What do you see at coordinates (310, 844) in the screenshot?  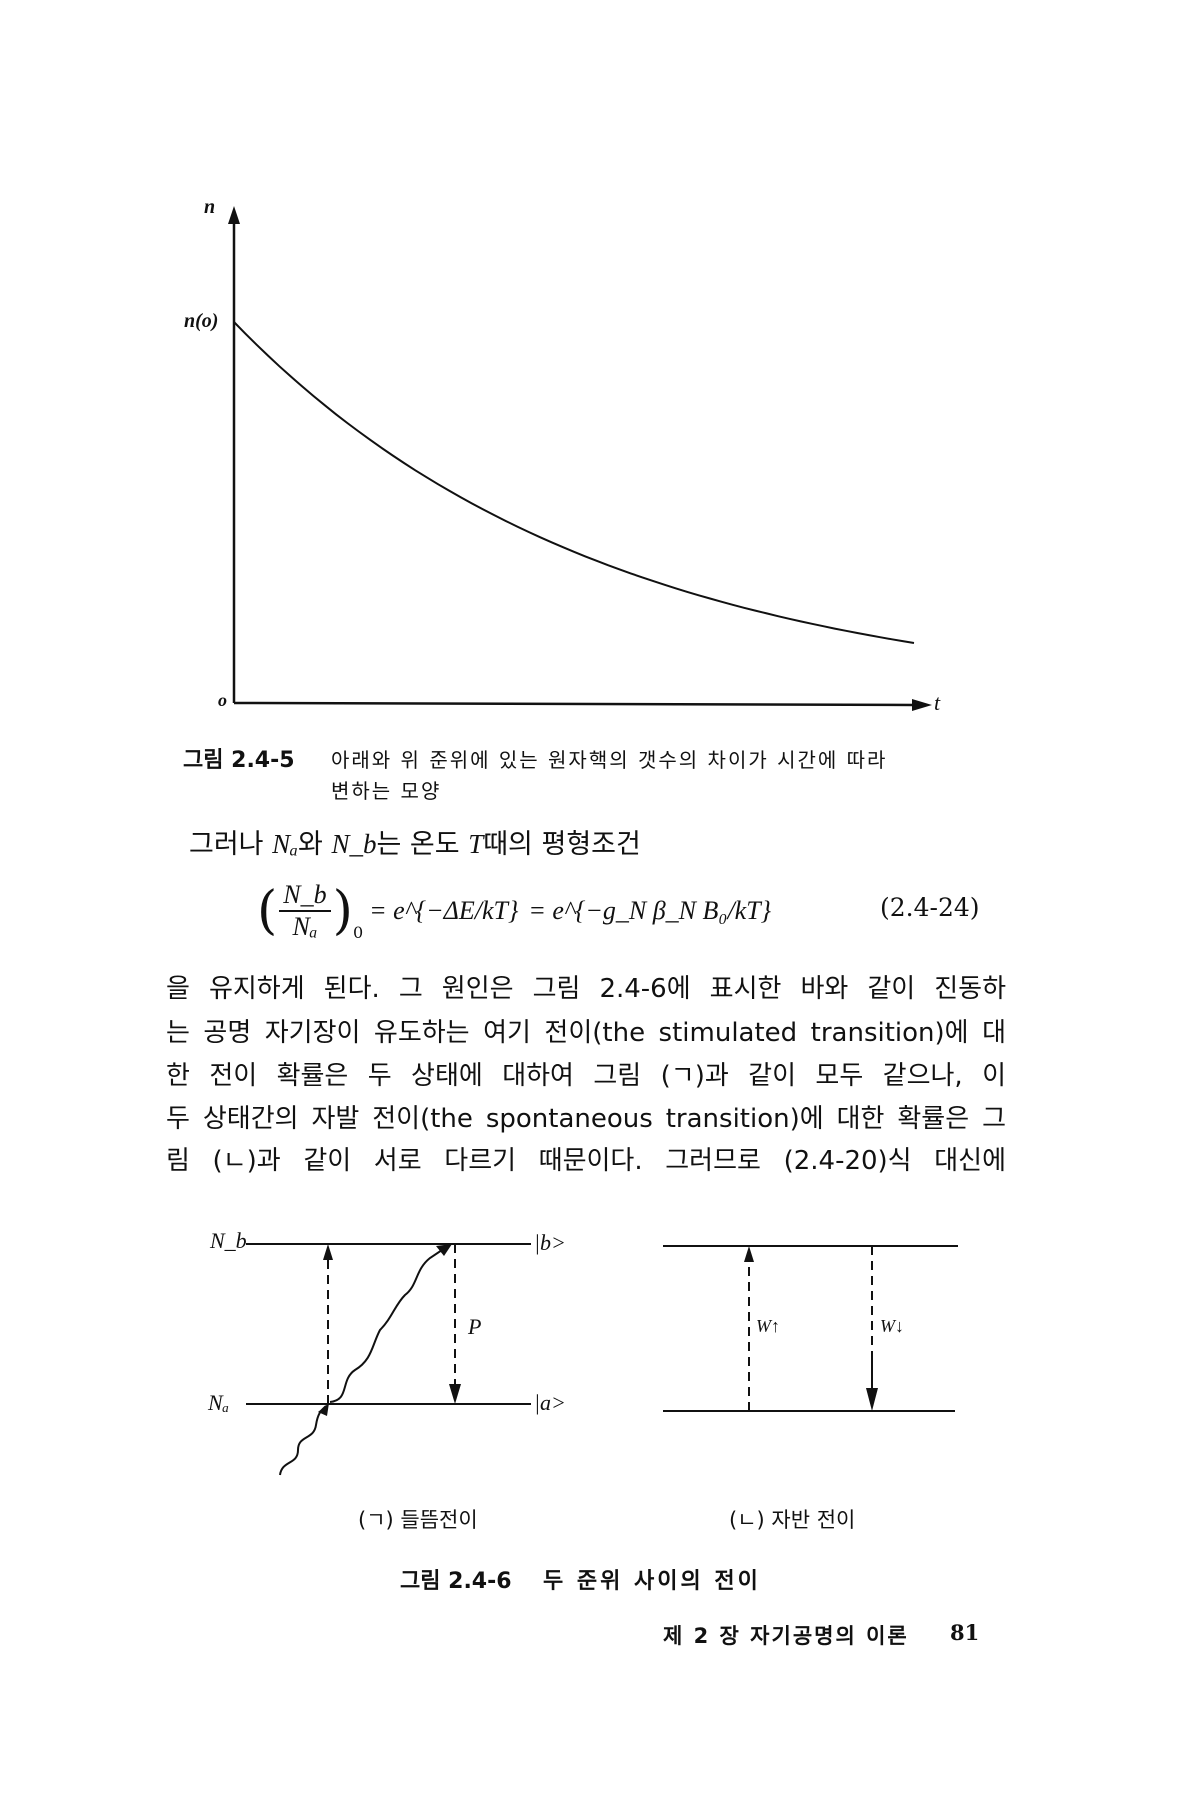 I see `intro-text: 와` at bounding box center [310, 844].